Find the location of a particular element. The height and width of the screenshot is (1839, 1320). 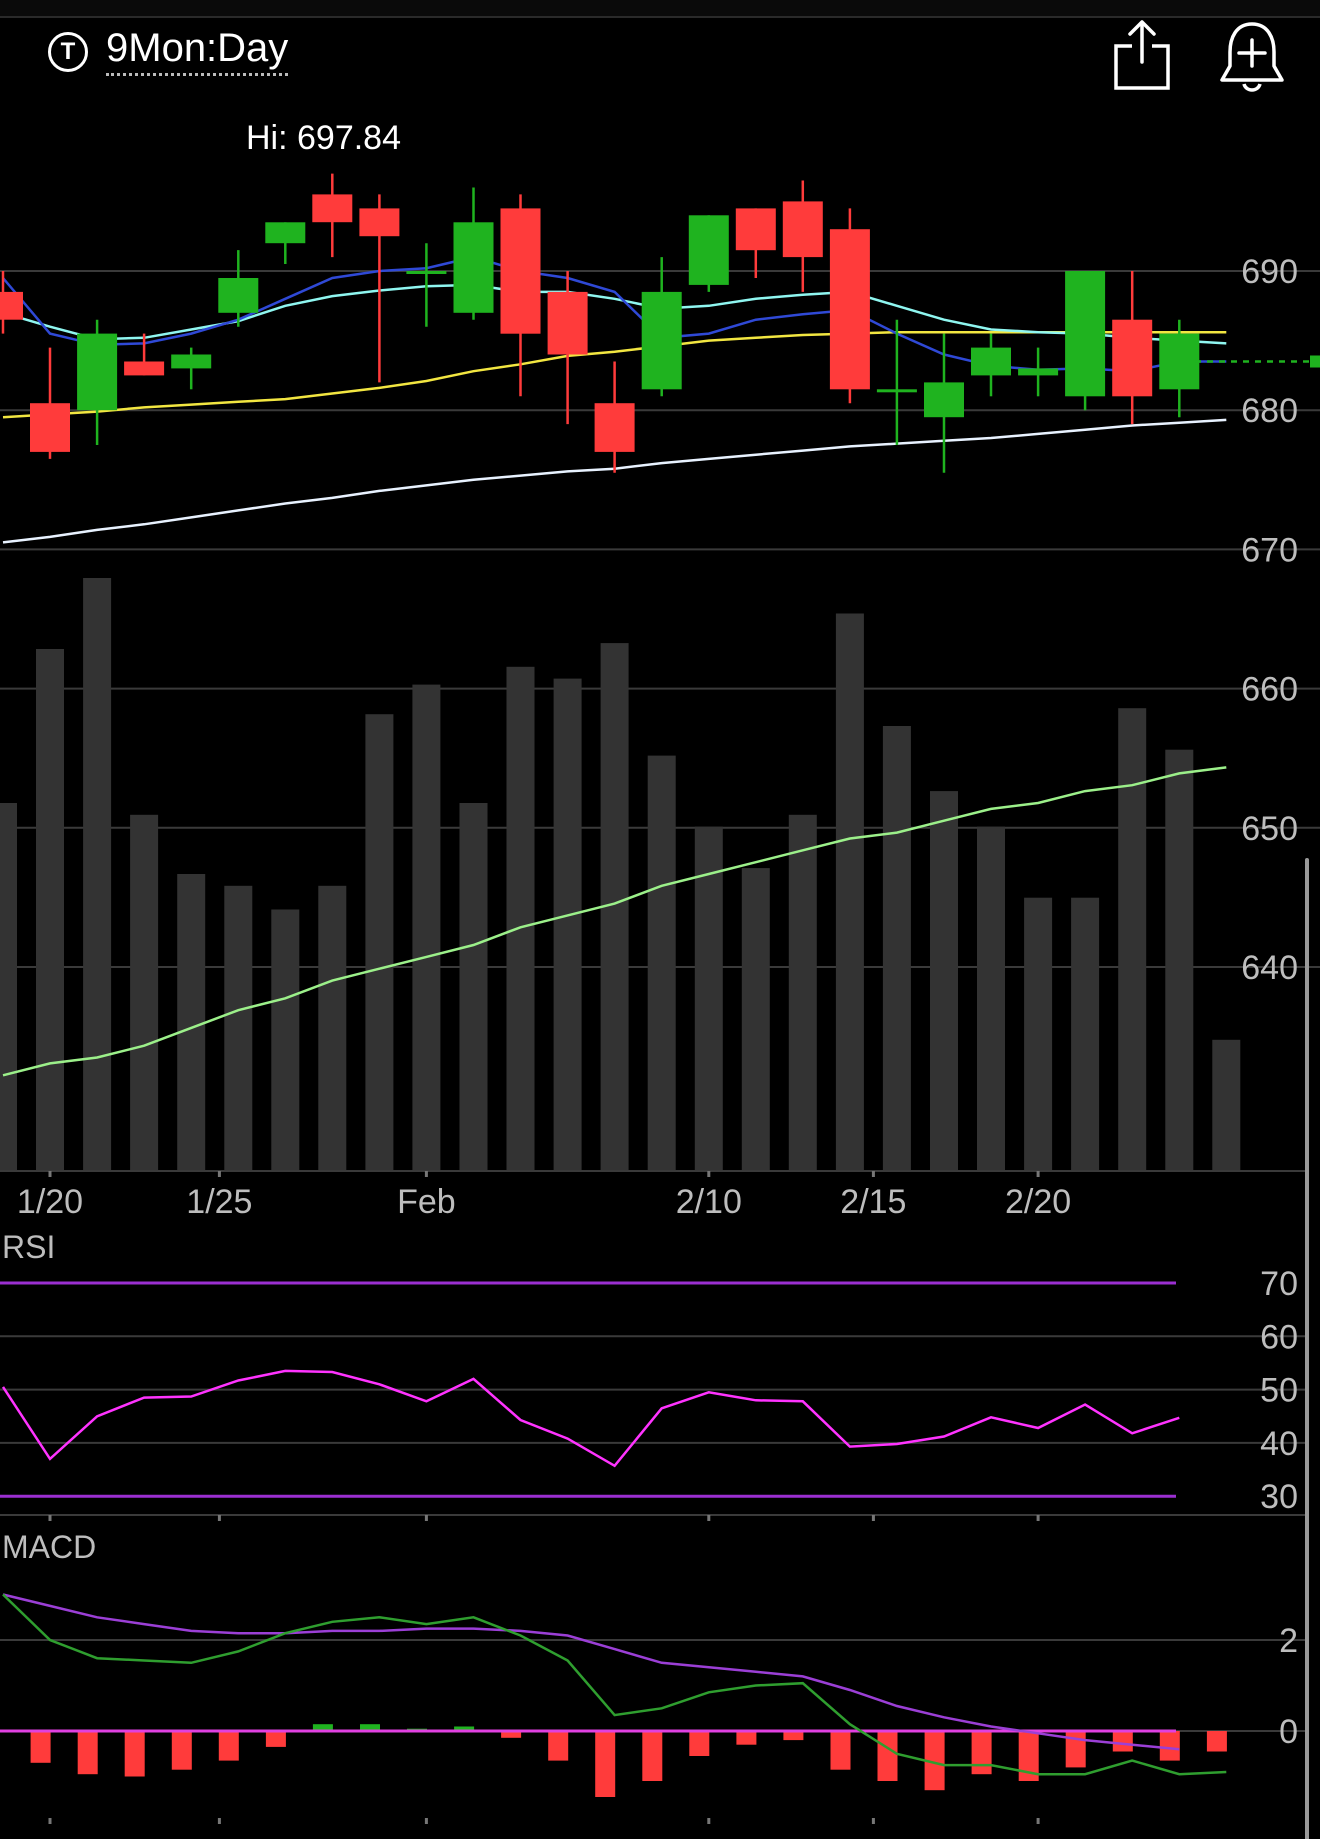

ticker-icon: T is located at coordinates (68, 52).